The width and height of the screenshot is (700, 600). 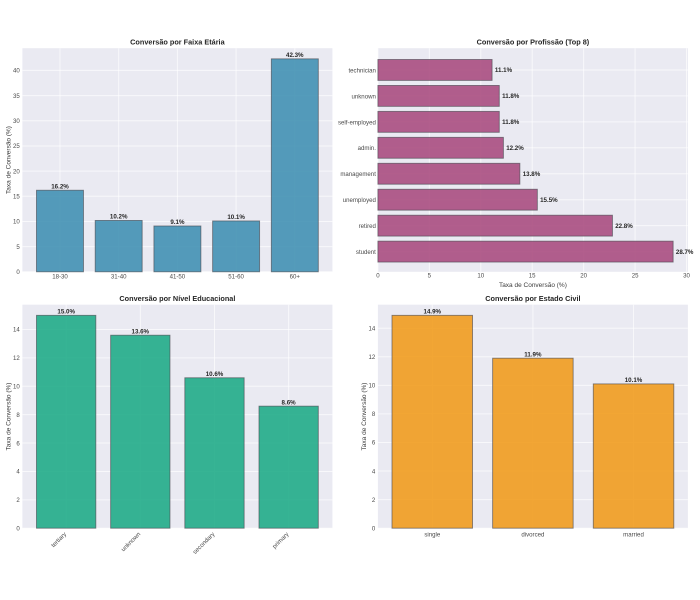 What do you see at coordinates (60, 186) in the screenshot?
I see `svg-text: 16.2%` at bounding box center [60, 186].